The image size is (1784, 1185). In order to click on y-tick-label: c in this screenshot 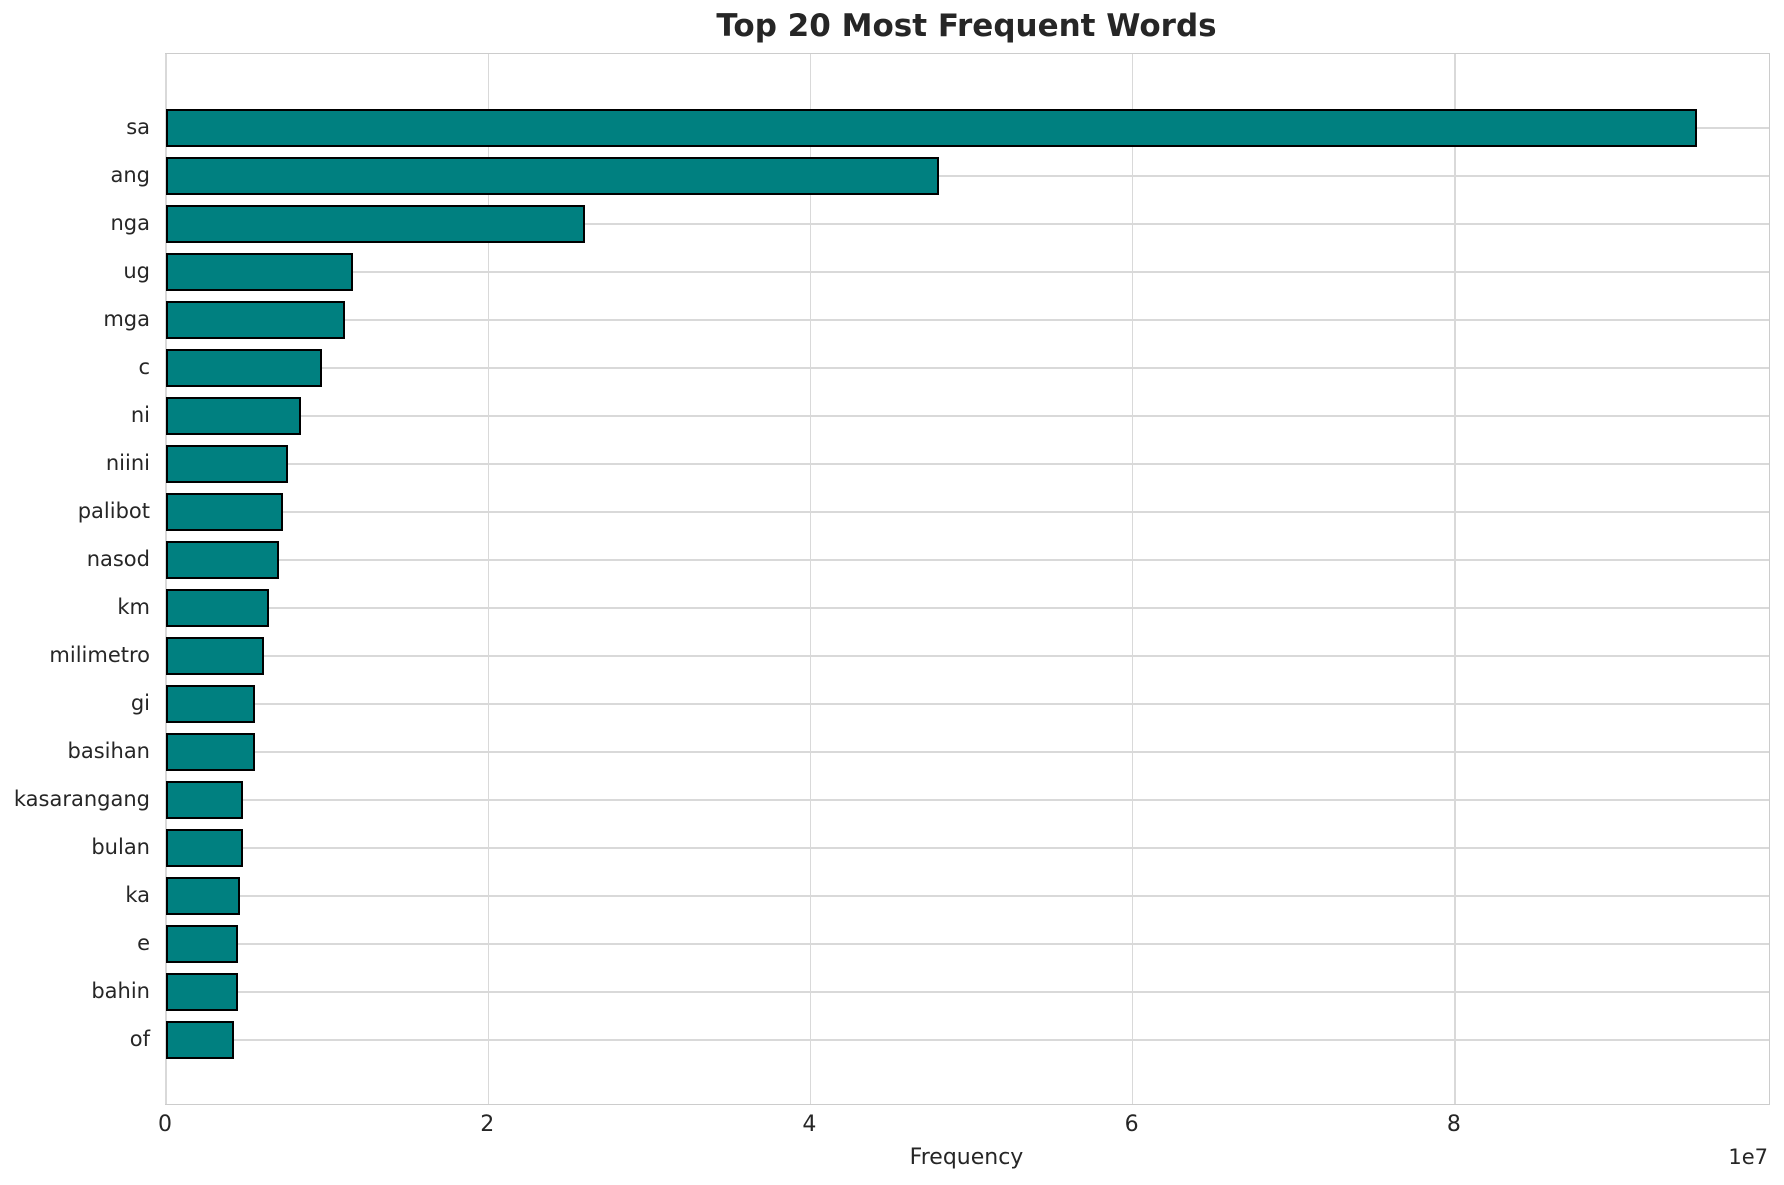, I will do `click(144, 367)`.